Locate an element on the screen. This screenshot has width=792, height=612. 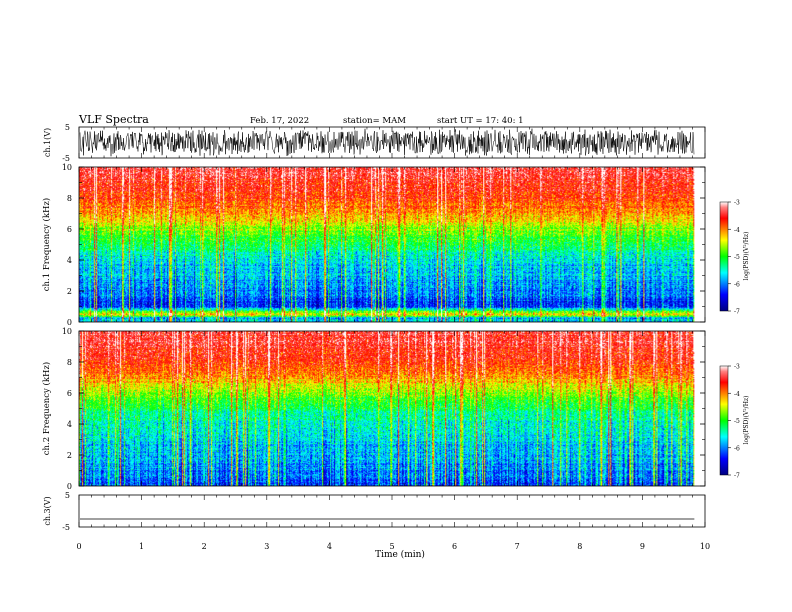
ch1-waveform-trace is located at coordinates (387, 142).